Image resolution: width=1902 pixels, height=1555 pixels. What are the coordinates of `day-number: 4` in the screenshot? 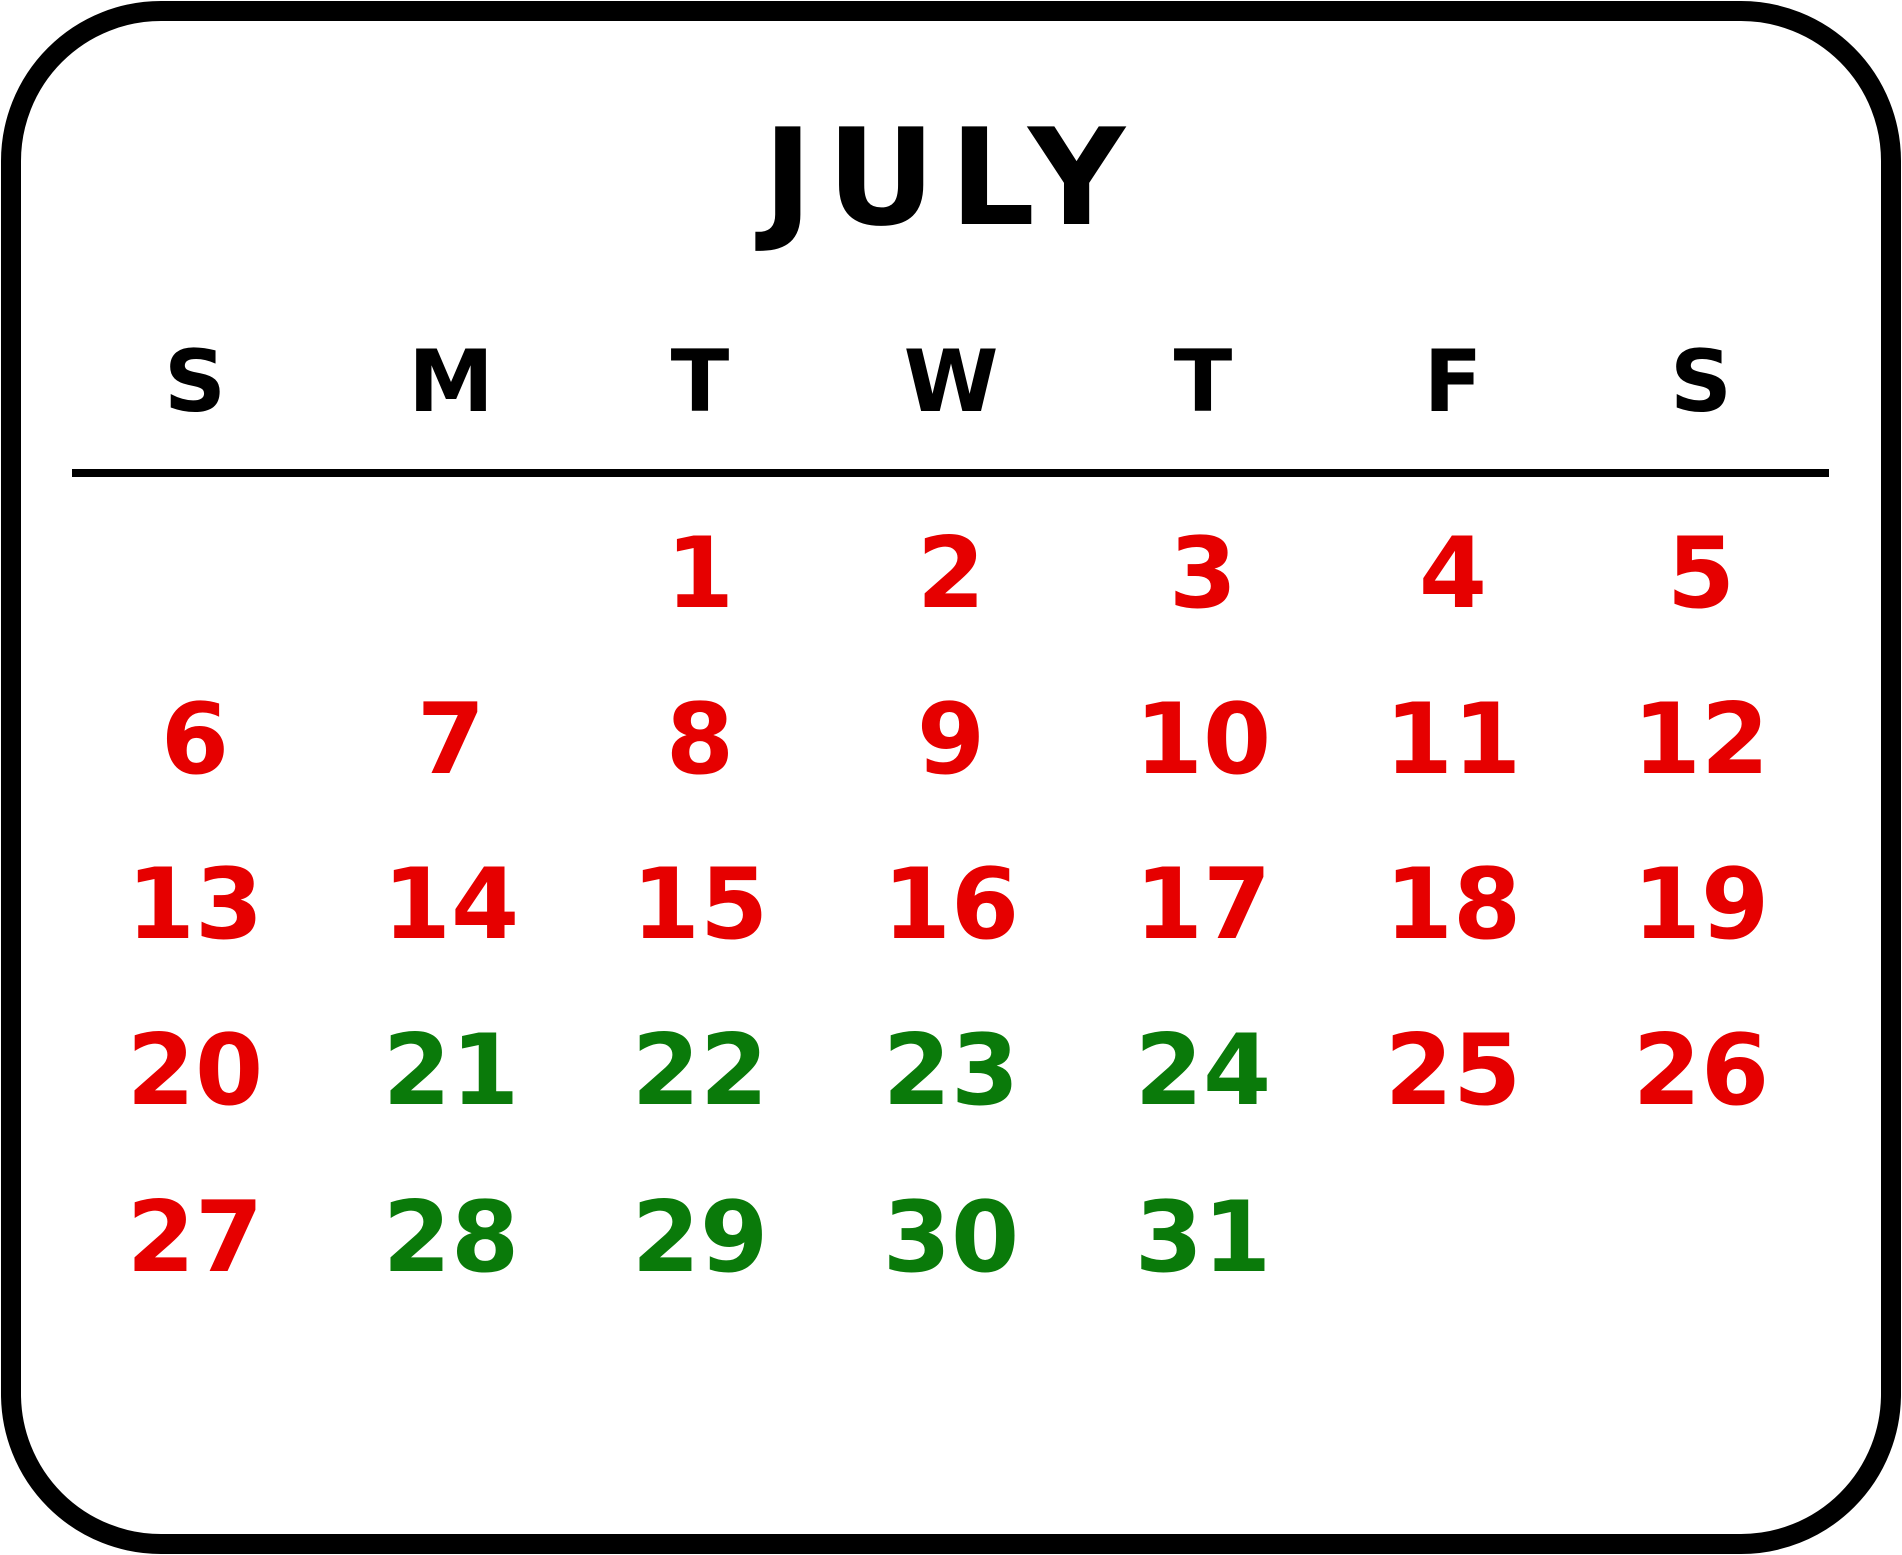 It's located at (1453, 574).